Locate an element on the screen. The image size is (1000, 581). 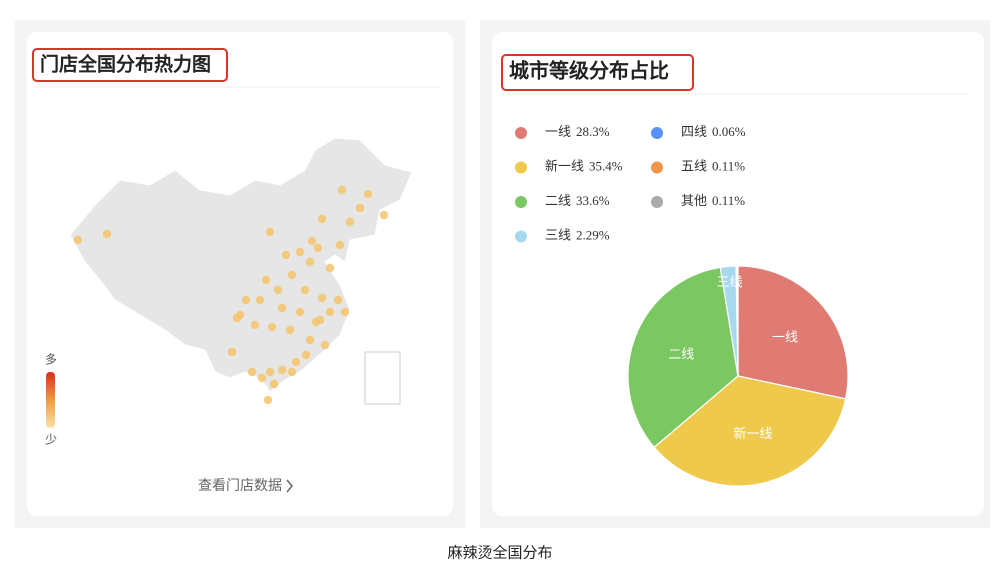
legend-label: 三线 2.29% is located at coordinates (577, 234).